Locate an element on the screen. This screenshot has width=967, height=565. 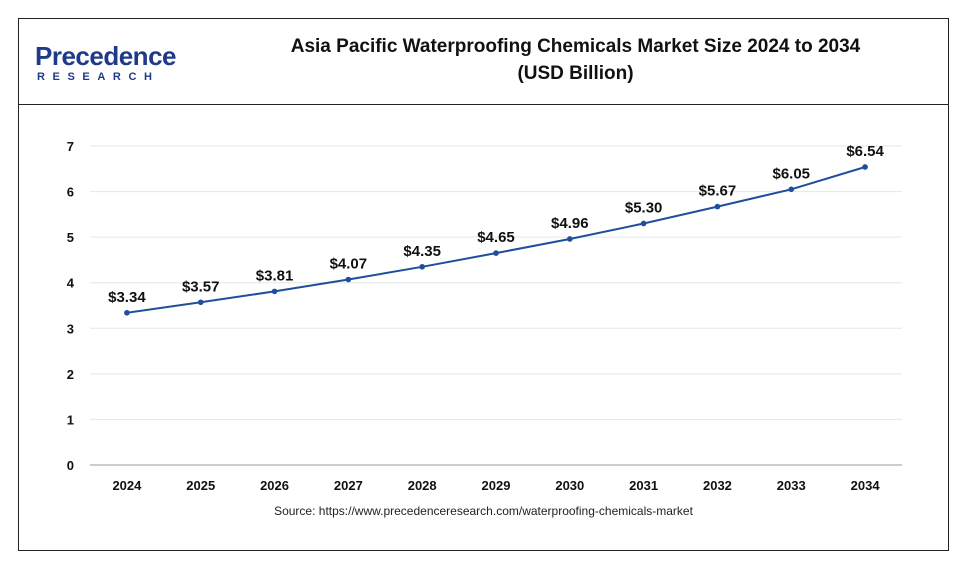
y-tick-label: 7 is located at coordinates (70, 146).